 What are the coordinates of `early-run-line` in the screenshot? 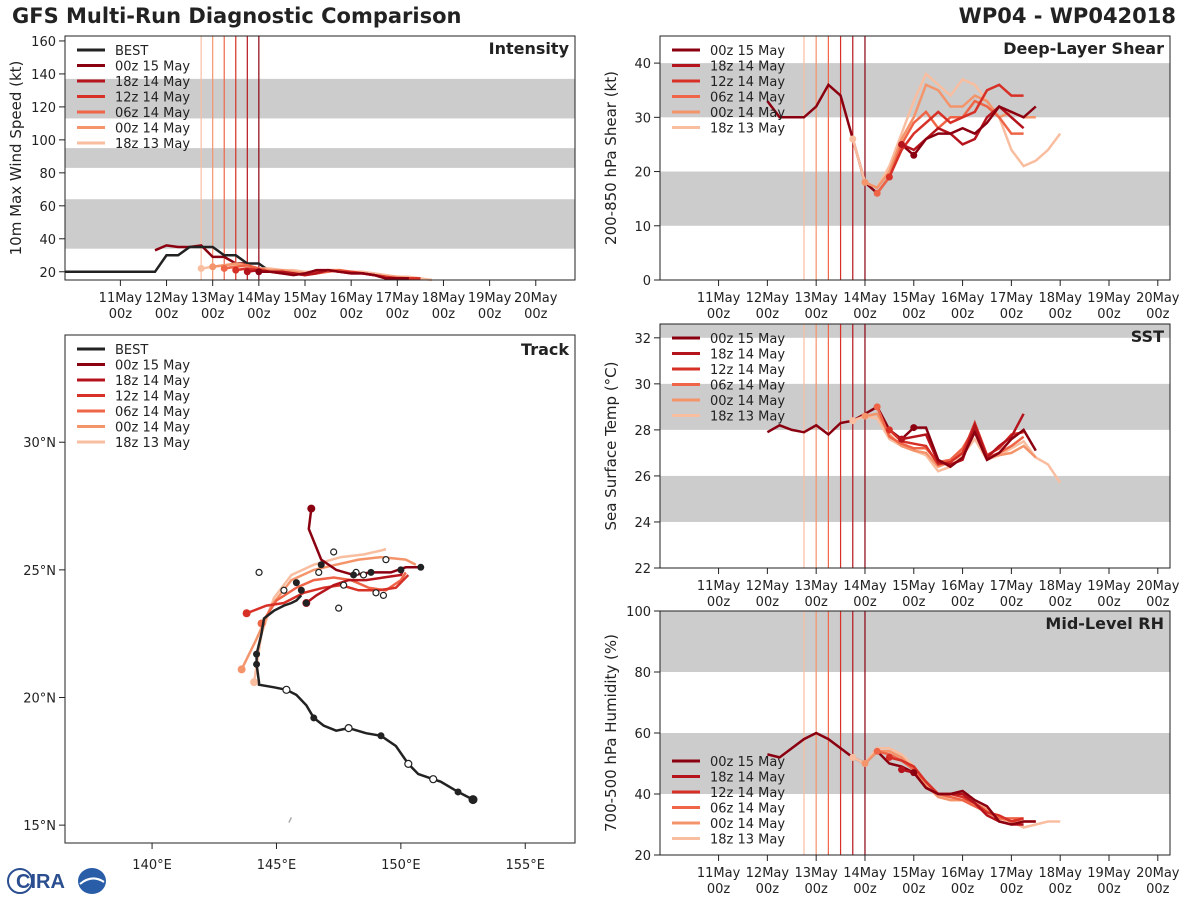 It's located at (201, 254).